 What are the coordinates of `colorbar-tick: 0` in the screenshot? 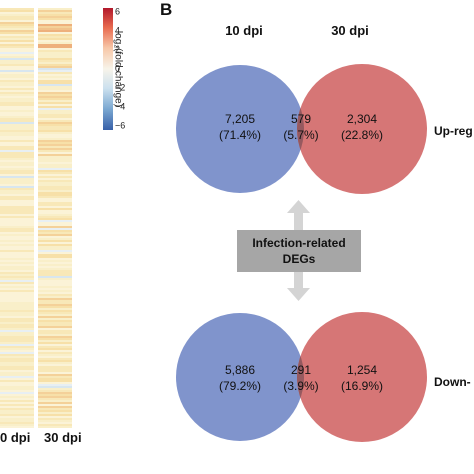 It's located at (118, 68).